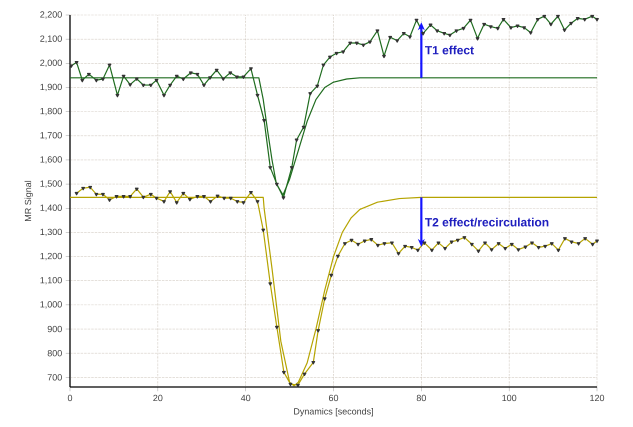  I want to click on y-tick-label: 700, so click(55, 377).